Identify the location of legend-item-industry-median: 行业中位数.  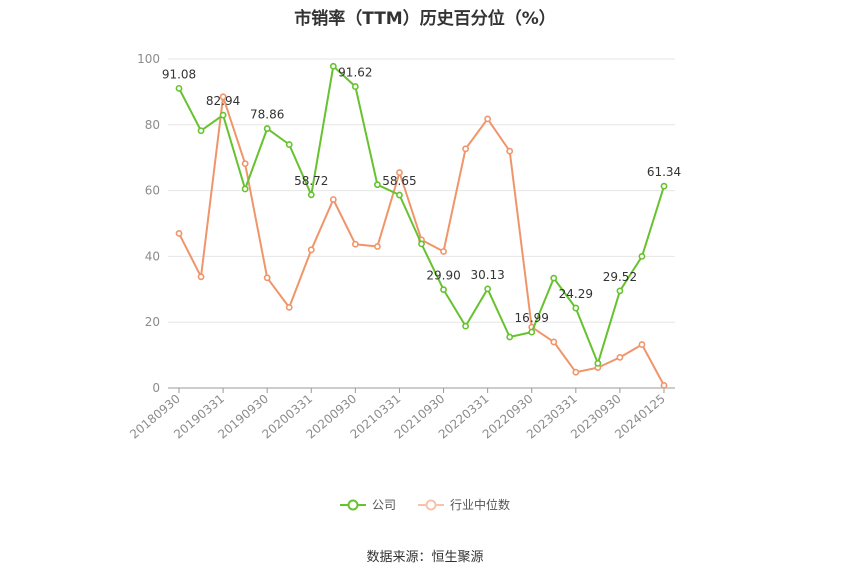
(464, 504).